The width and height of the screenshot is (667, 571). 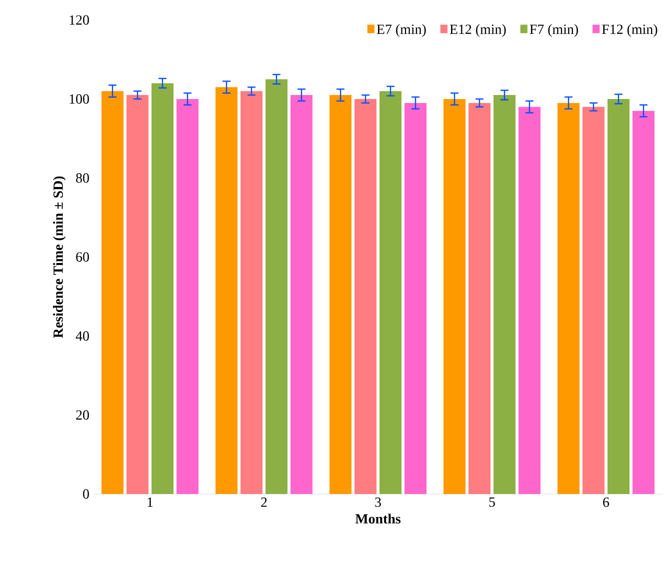 I want to click on legend-label: F7 (min), so click(x=554, y=30).